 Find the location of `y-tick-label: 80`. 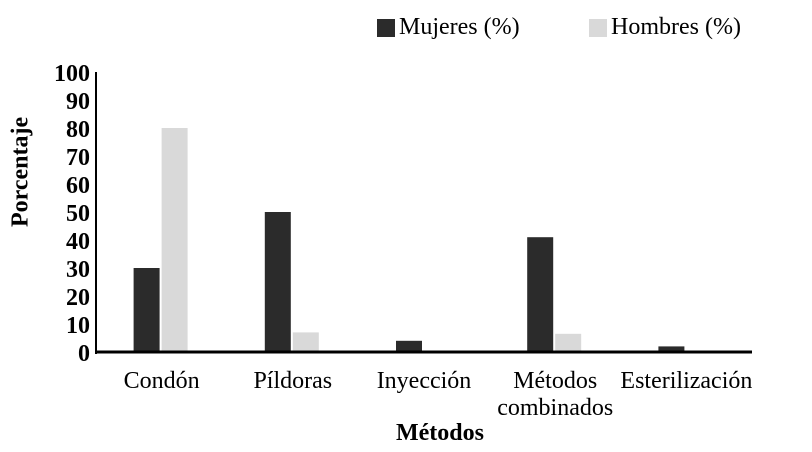

y-tick-label: 80 is located at coordinates (78, 130).